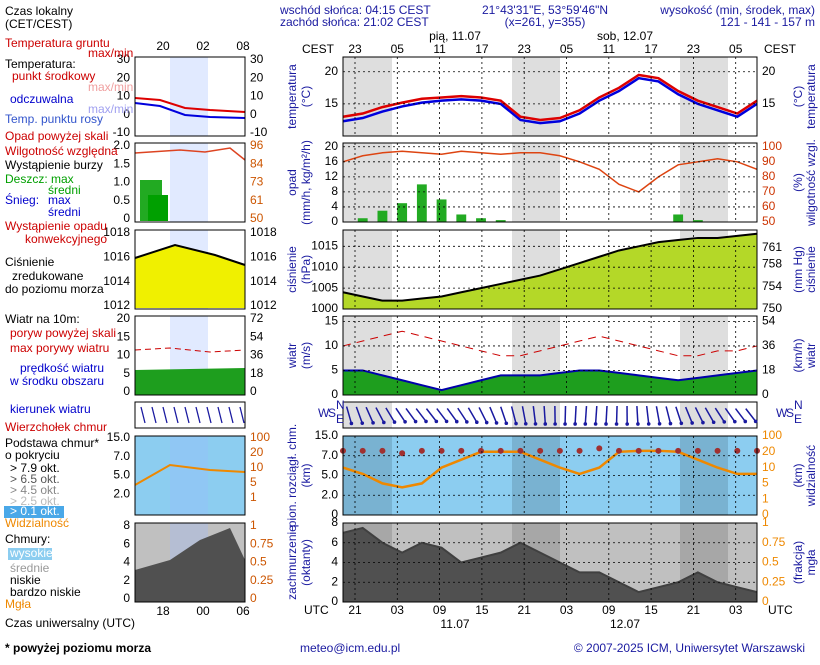  I want to click on legend-tick: 15, so click(124, 336).